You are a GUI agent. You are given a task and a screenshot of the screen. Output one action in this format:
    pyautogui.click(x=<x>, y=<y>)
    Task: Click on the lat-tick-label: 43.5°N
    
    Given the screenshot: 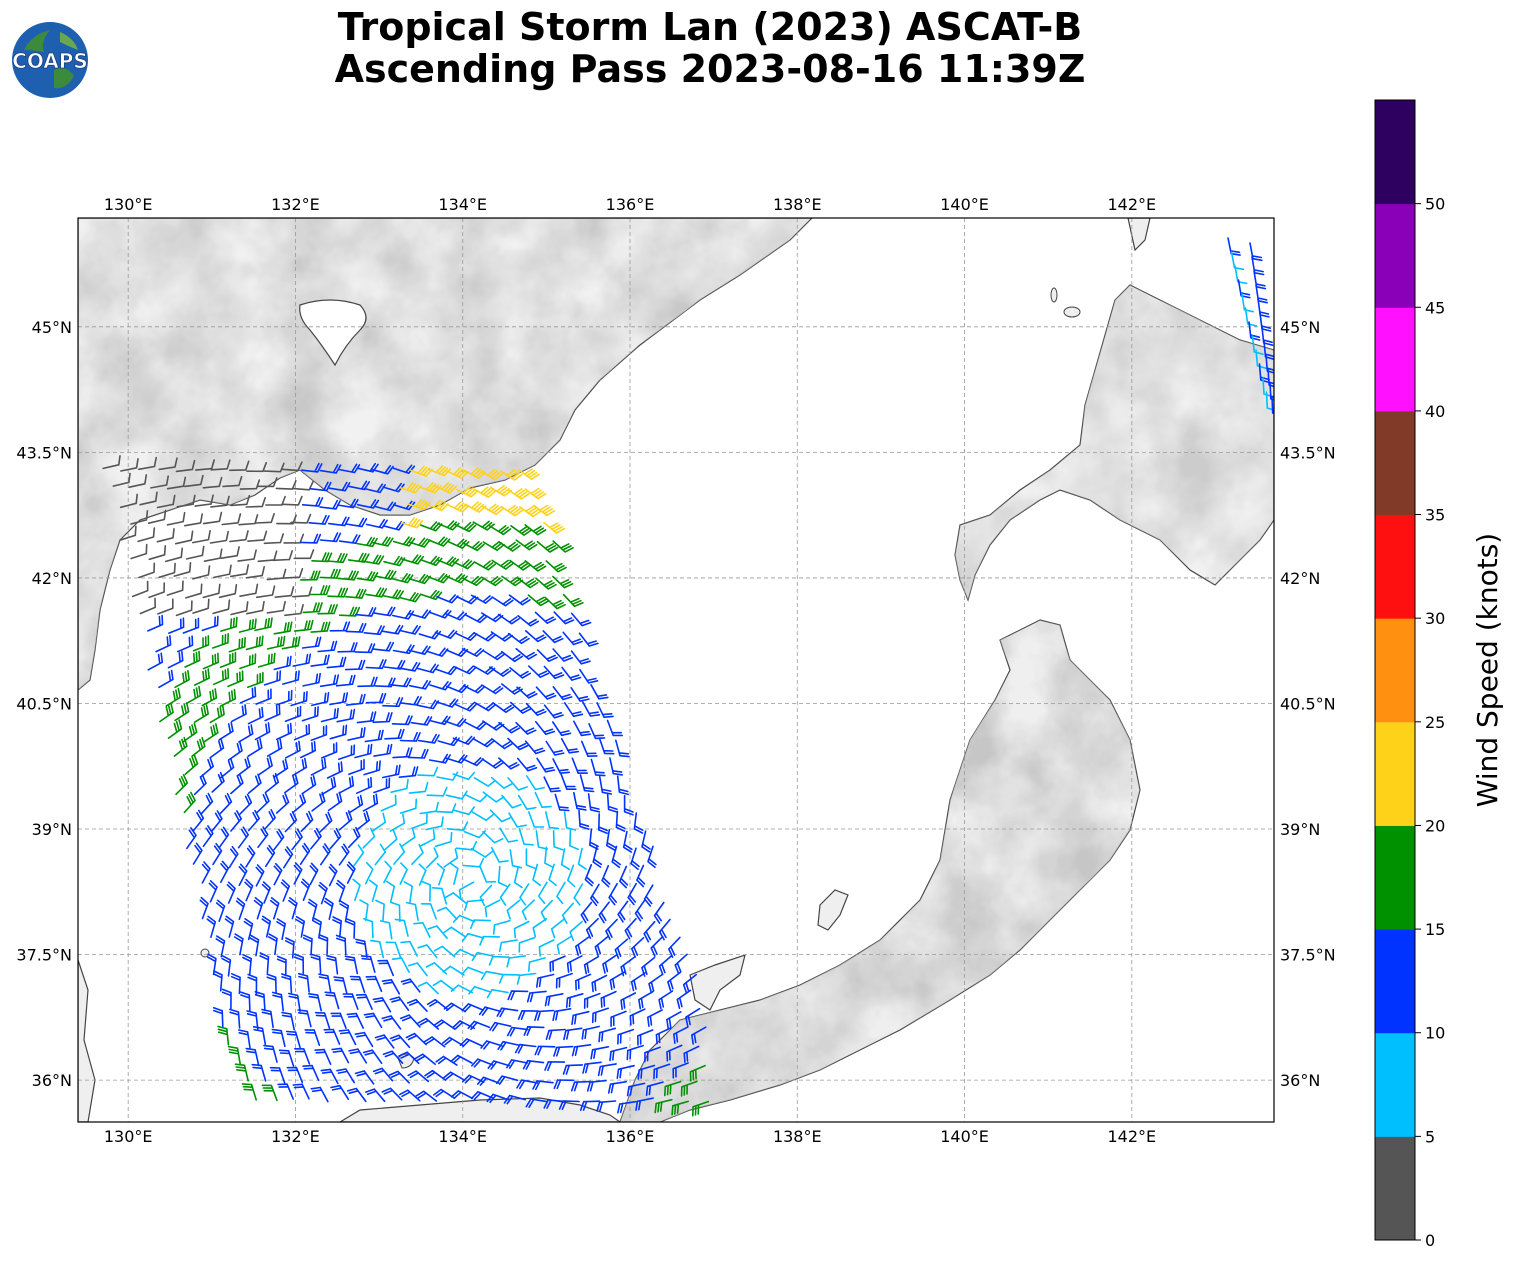 What is the action you would take?
    pyautogui.click(x=1308, y=452)
    